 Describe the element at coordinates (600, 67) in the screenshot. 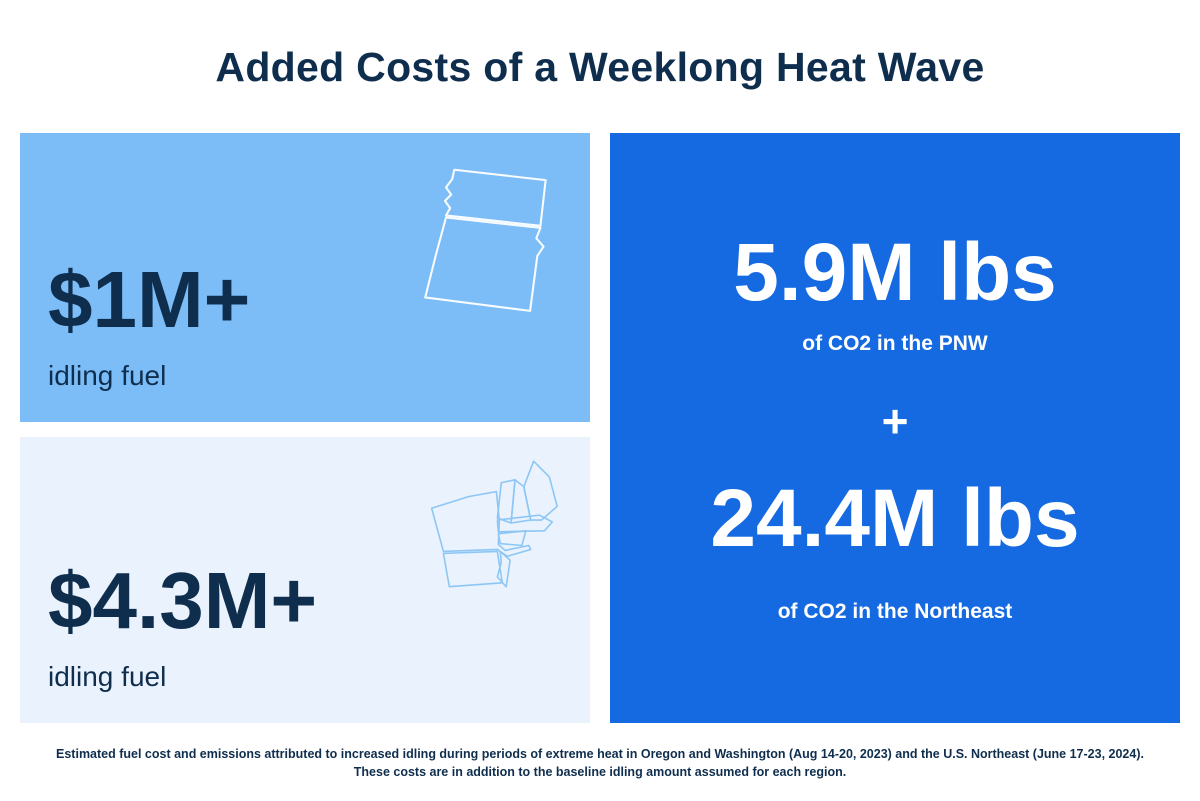

I see `page-title: Added Costs of a Weeklong Heat Wave` at that location.